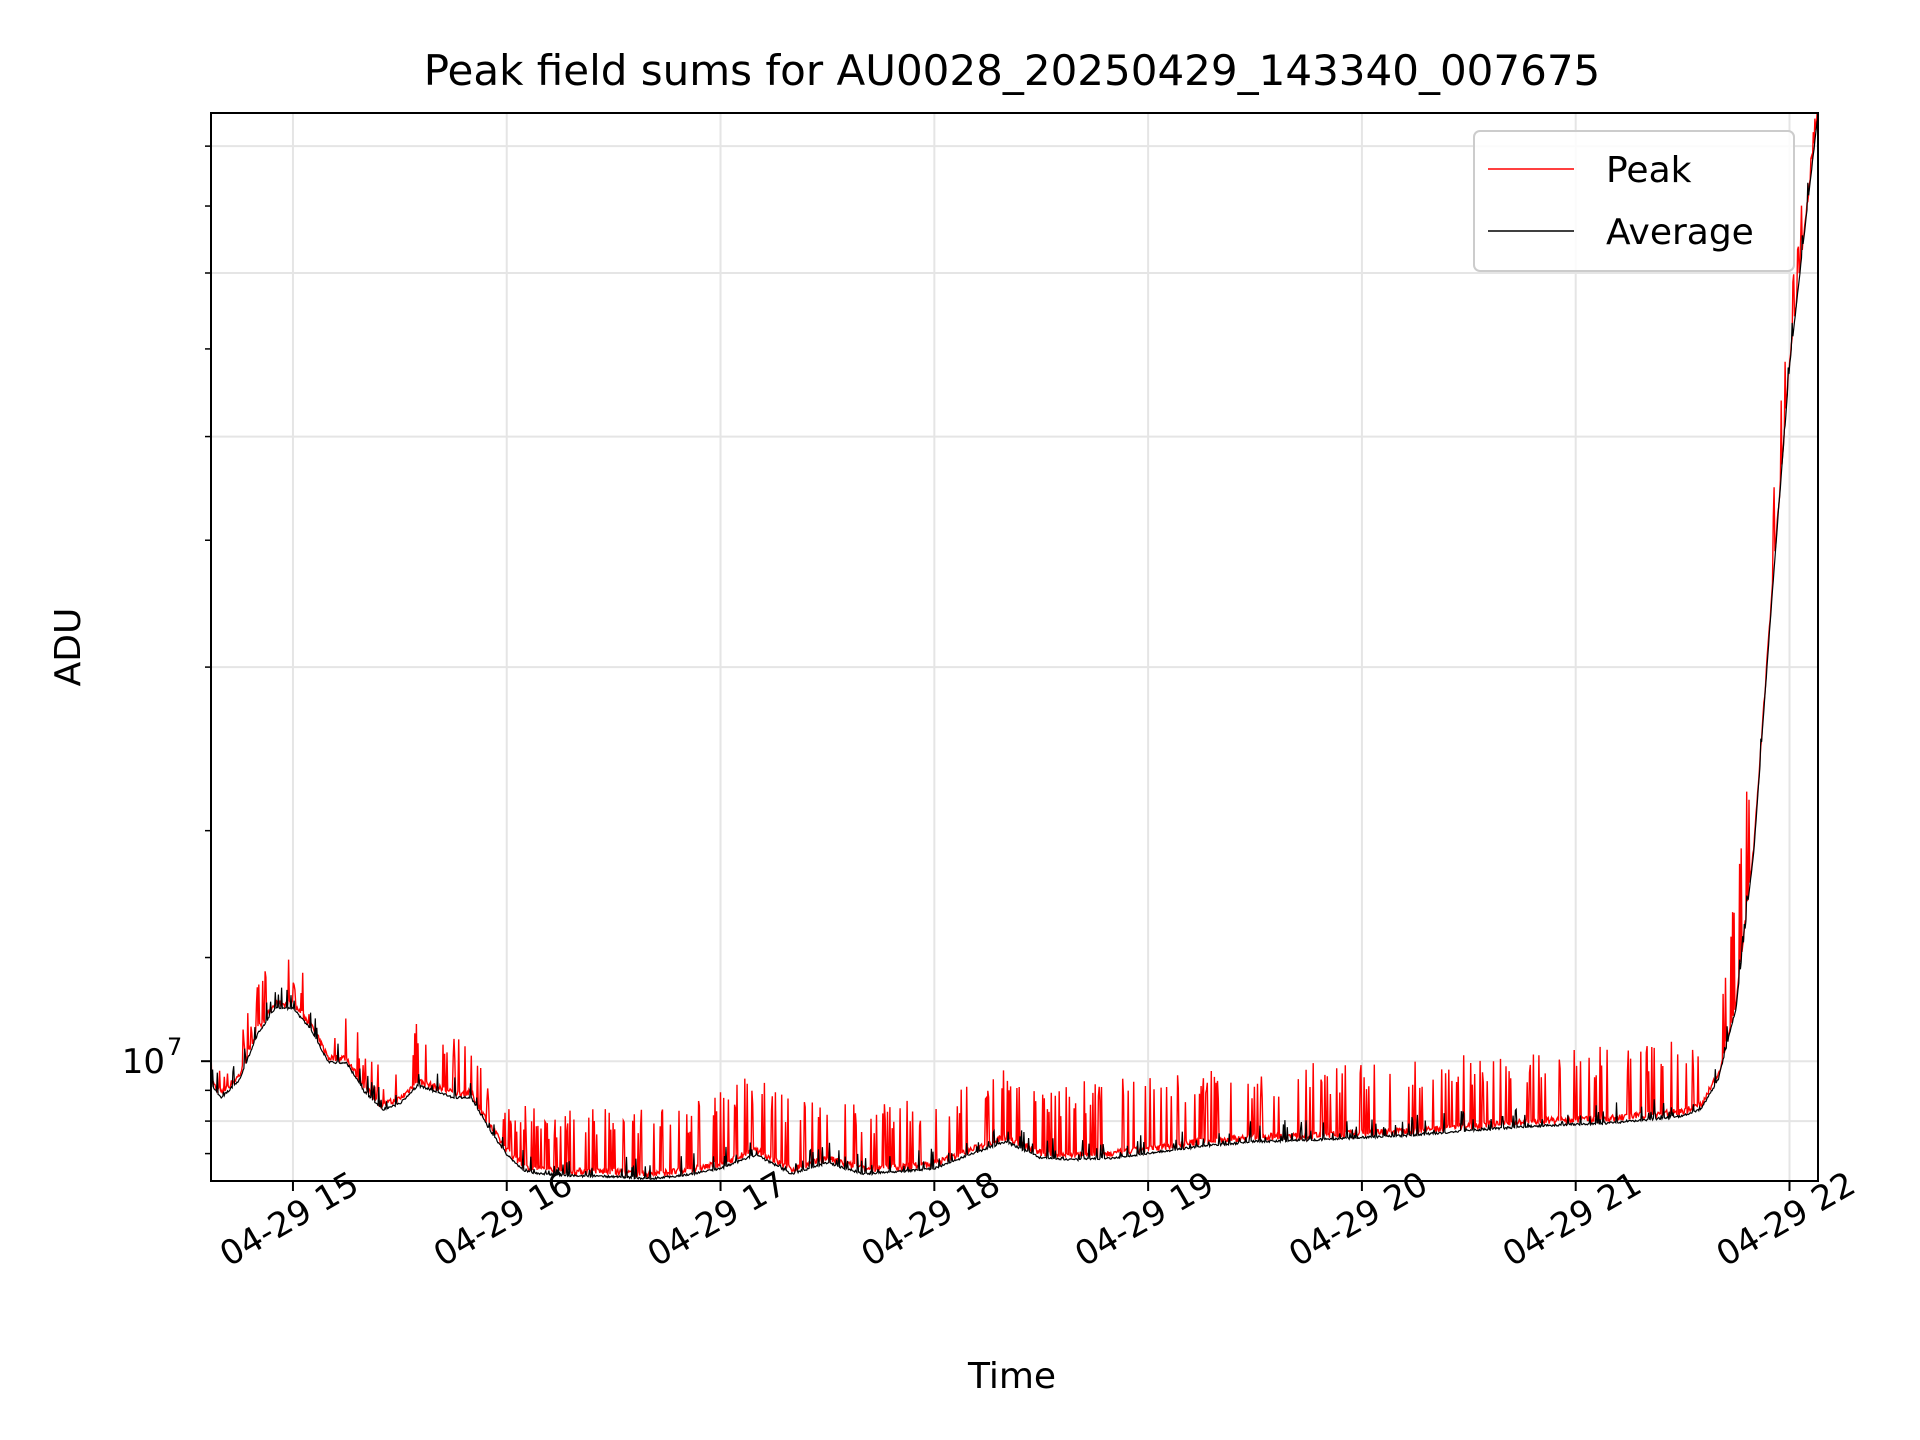 The height and width of the screenshot is (1440, 1920). Describe the element at coordinates (174, 1047) in the screenshot. I see `y-tick-label-exponent: 7` at that location.